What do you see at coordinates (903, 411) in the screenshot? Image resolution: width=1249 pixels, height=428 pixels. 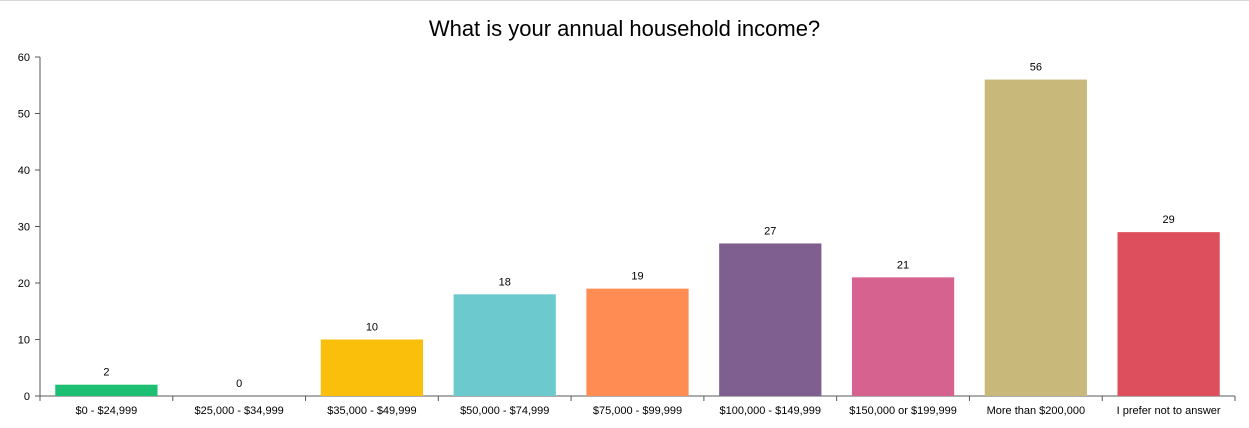 I see `x-category-label: $150,000 or $199,999` at bounding box center [903, 411].